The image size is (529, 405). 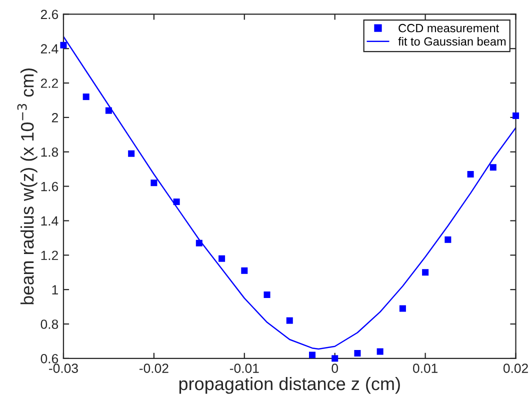 What do you see at coordinates (49, 187) in the screenshot?
I see `y-tick-label: 1.6` at bounding box center [49, 187].